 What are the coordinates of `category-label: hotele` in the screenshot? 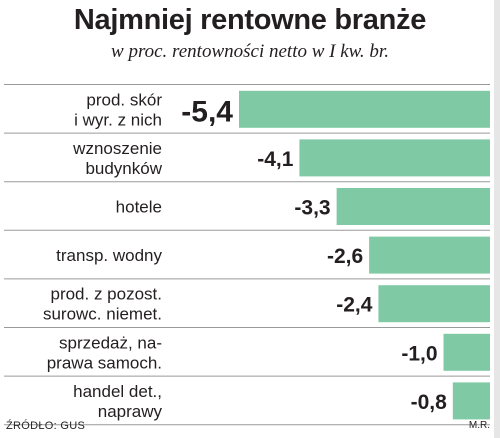 It's located at (139, 207).